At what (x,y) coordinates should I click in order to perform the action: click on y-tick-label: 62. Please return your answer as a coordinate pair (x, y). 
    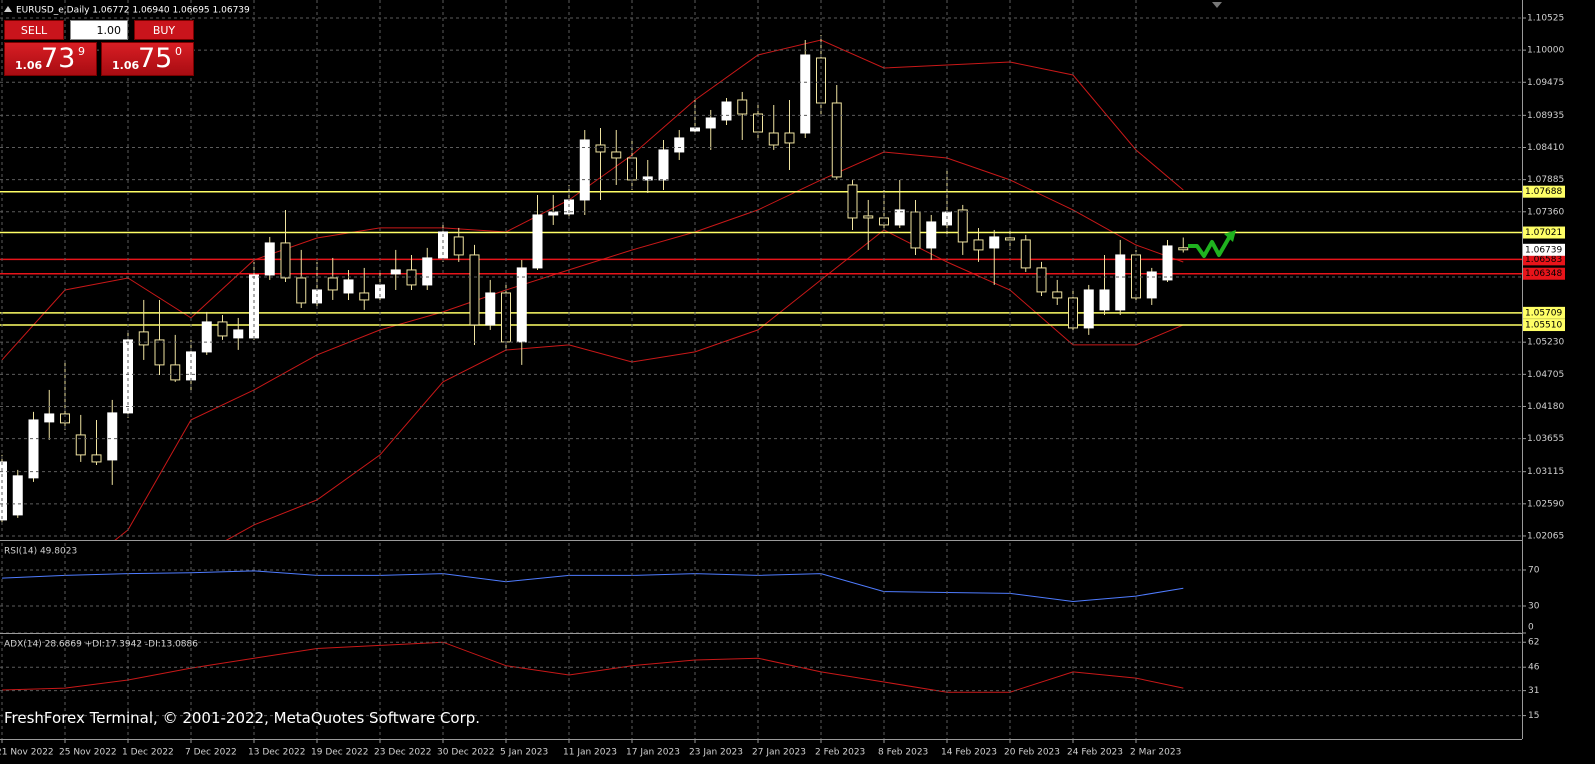
    Looking at the image, I should click on (1533, 643).